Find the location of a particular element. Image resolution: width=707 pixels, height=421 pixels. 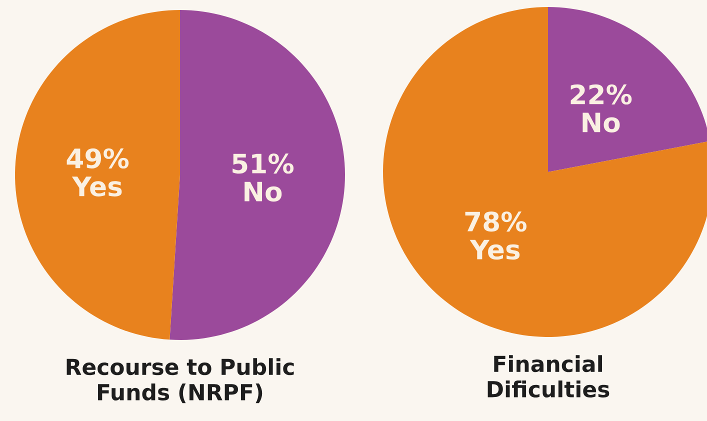

data-label: 51% is located at coordinates (263, 164).